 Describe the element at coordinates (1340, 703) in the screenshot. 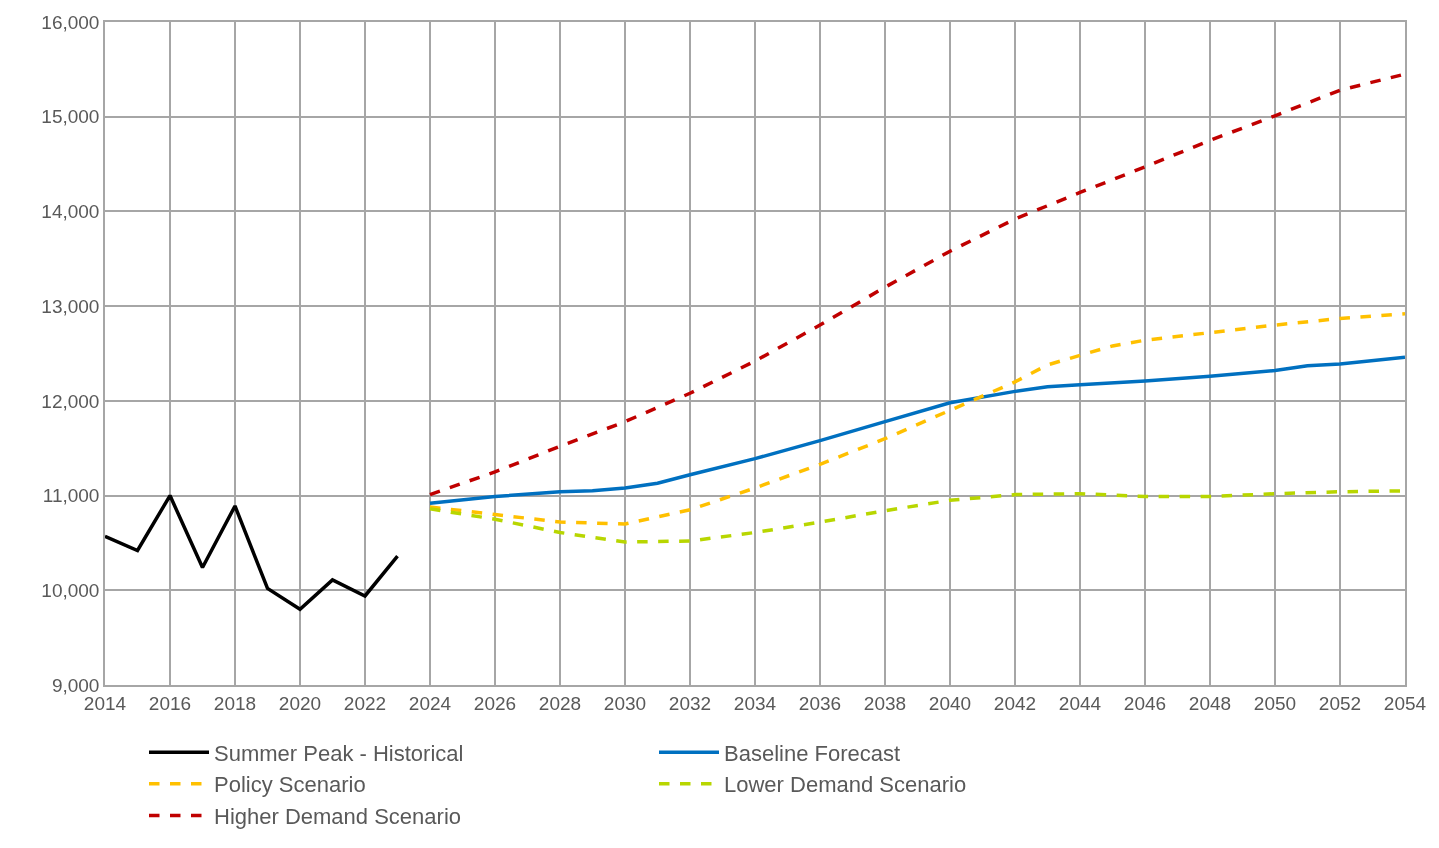

I see `x-tick-label: 2052` at that location.